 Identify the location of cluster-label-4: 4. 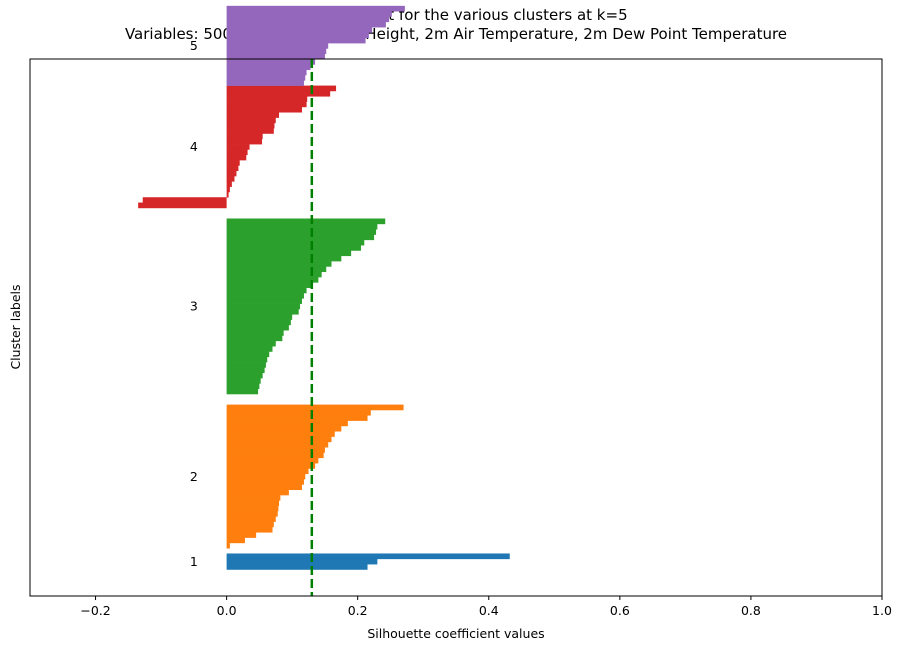
(194, 146).